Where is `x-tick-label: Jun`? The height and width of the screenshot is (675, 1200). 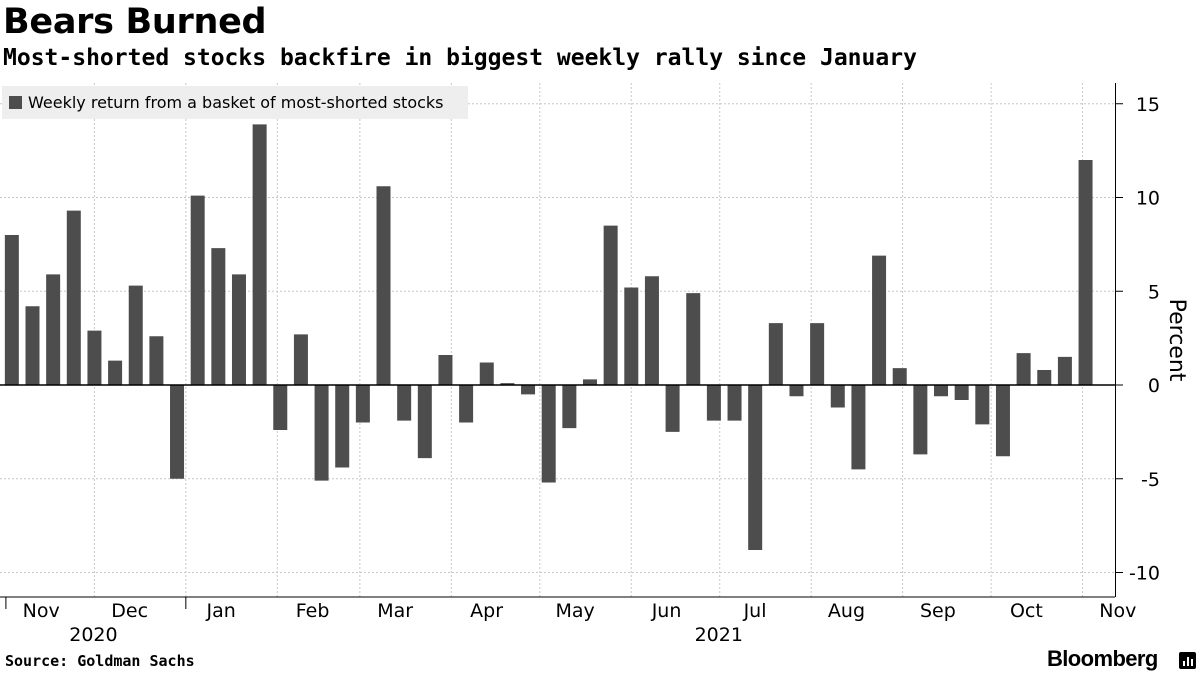 x-tick-label: Jun is located at coordinates (666, 611).